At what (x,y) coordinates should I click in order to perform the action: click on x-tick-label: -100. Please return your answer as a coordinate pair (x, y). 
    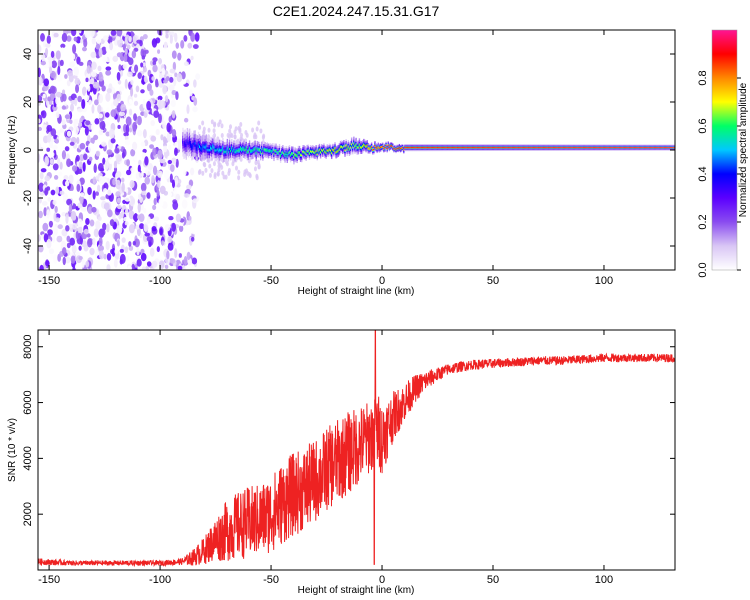
    Looking at the image, I should click on (160, 281).